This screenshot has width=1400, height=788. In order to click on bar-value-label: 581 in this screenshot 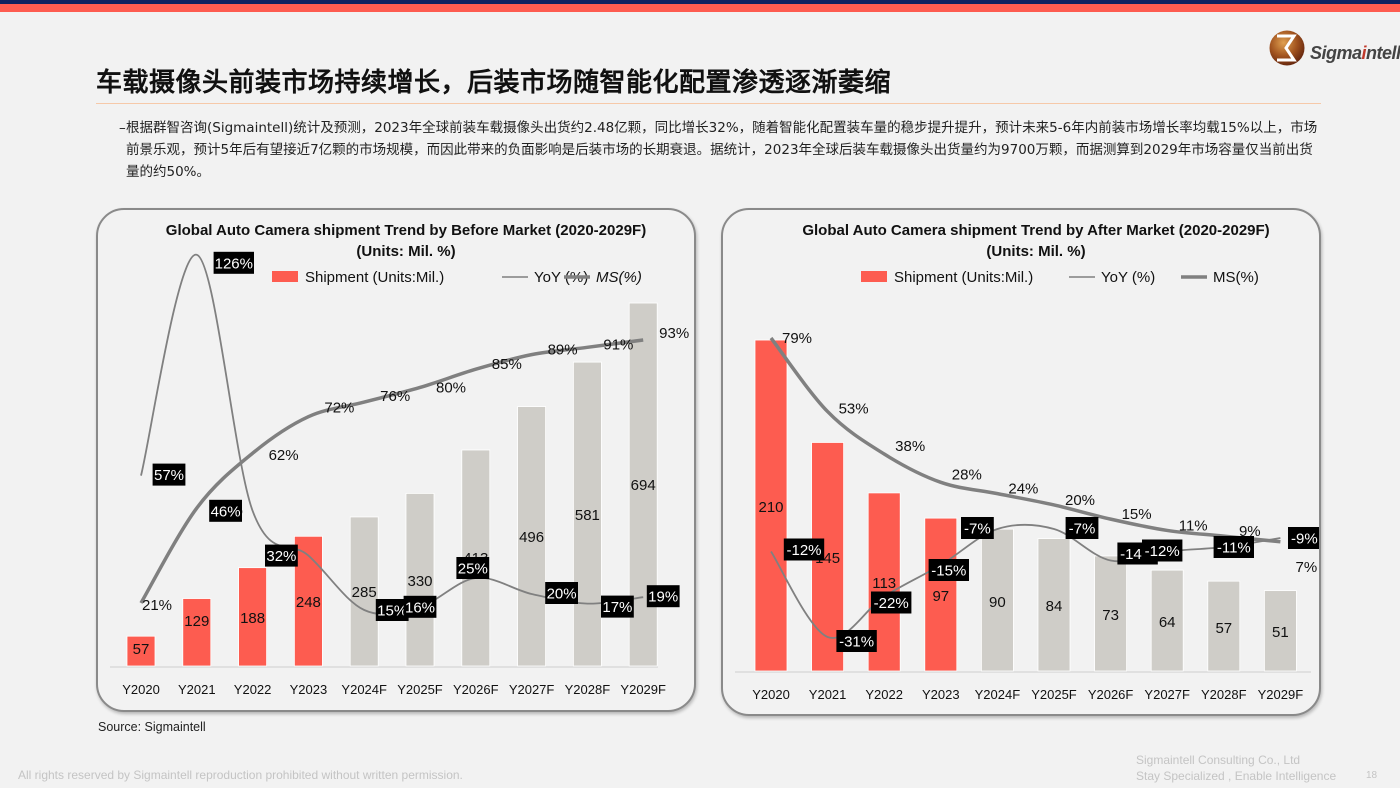, I will do `click(587, 515)`.